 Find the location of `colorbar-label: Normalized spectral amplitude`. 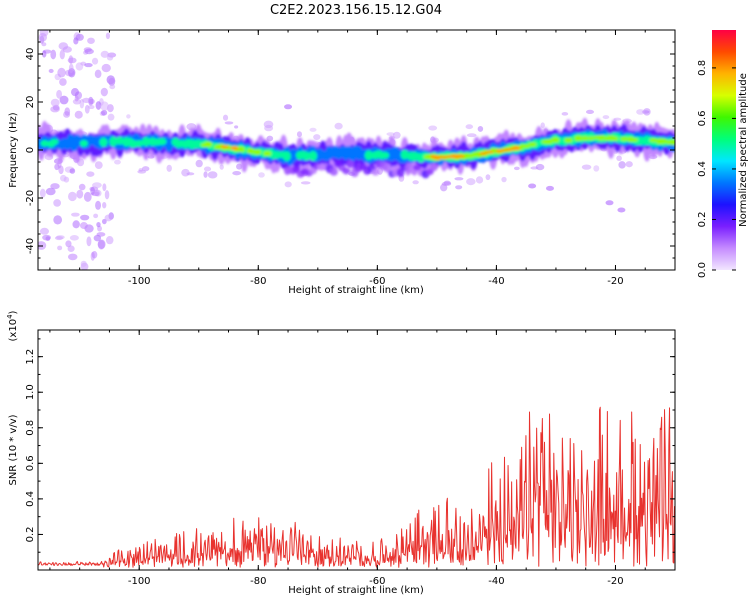

colorbar-label: Normalized spectral amplitude is located at coordinates (743, 150).